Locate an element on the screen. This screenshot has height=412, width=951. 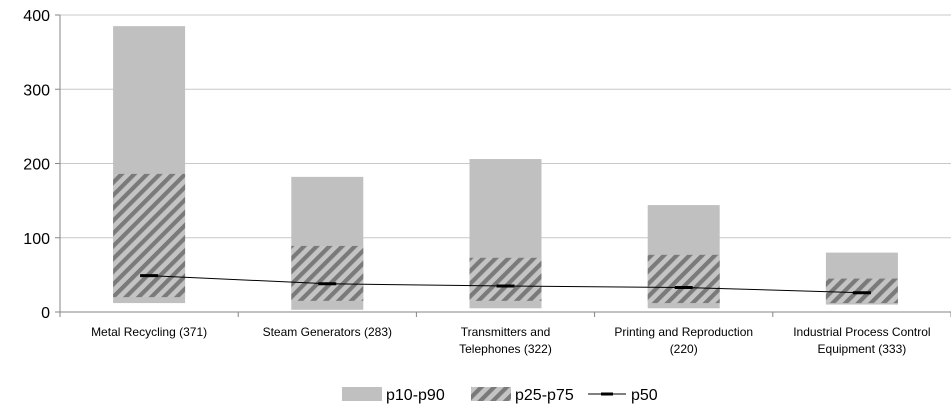
y-tick-label: 300 is located at coordinates (36, 90).